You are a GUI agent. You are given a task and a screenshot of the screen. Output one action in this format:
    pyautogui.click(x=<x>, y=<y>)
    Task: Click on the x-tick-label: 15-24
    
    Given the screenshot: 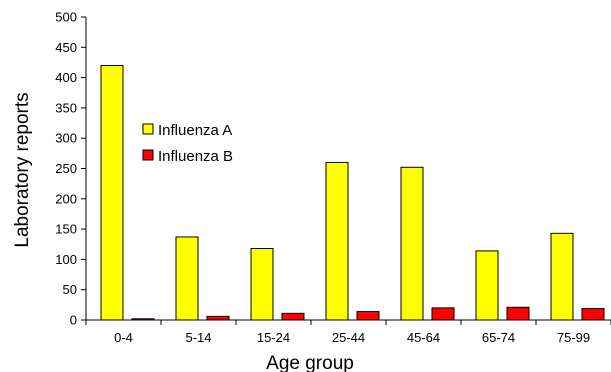 What is the action you would take?
    pyautogui.click(x=273, y=337)
    